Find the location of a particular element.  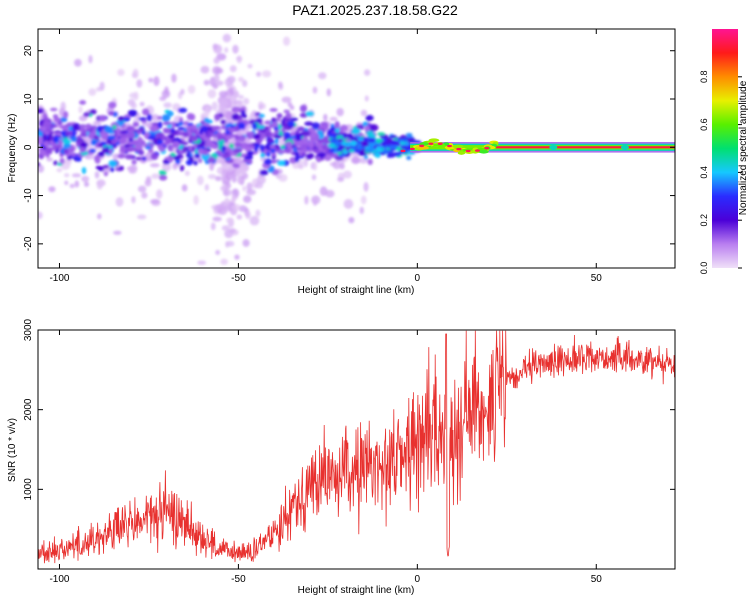

colorbar-gradient is located at coordinates (725, 148).